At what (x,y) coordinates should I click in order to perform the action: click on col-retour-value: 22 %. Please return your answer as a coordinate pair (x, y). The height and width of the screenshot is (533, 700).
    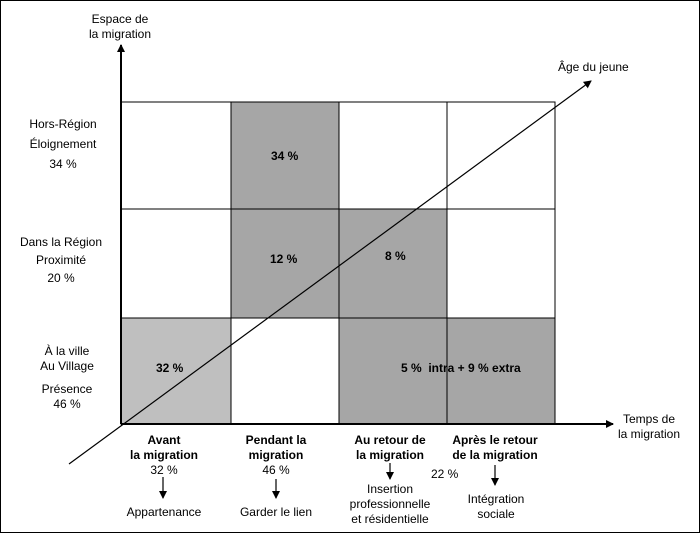
    Looking at the image, I should click on (445, 474).